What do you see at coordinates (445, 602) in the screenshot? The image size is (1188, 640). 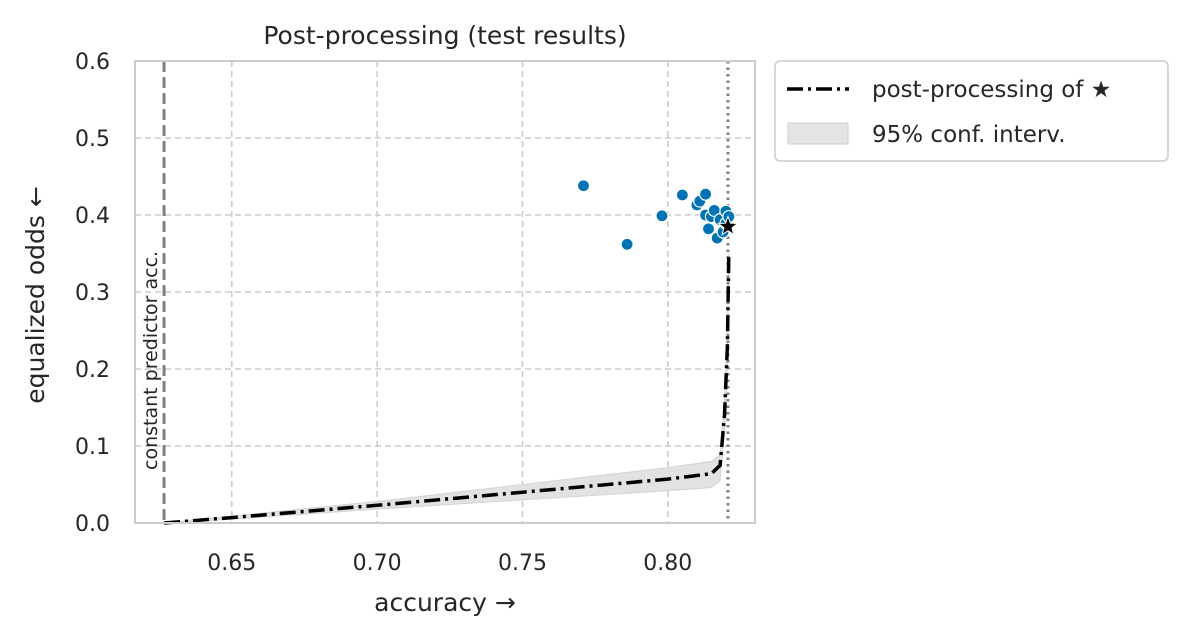 I see `x-axis-label: accuracy →` at bounding box center [445, 602].